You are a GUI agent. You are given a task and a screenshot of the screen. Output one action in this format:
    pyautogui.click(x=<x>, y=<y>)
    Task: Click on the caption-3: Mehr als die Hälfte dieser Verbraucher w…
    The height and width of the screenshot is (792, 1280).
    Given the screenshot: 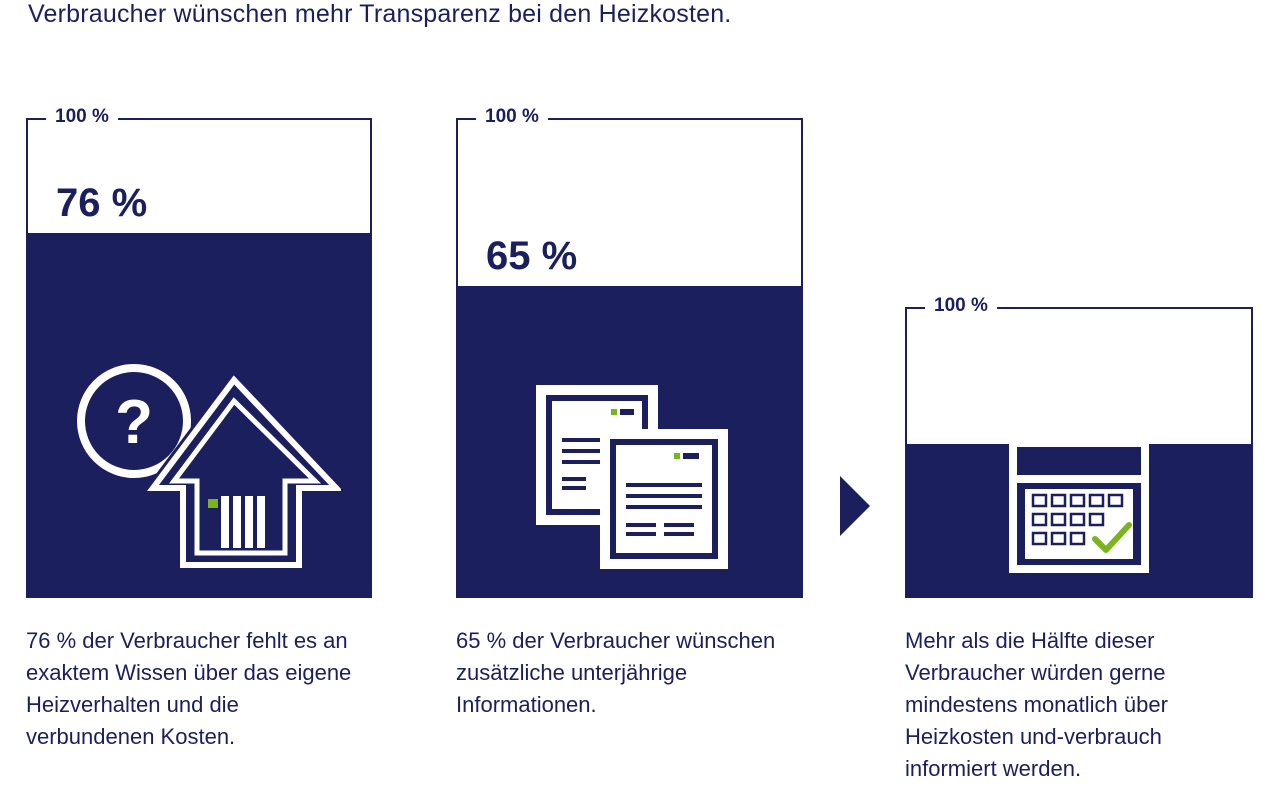 What is the action you would take?
    pyautogui.click(x=1036, y=704)
    